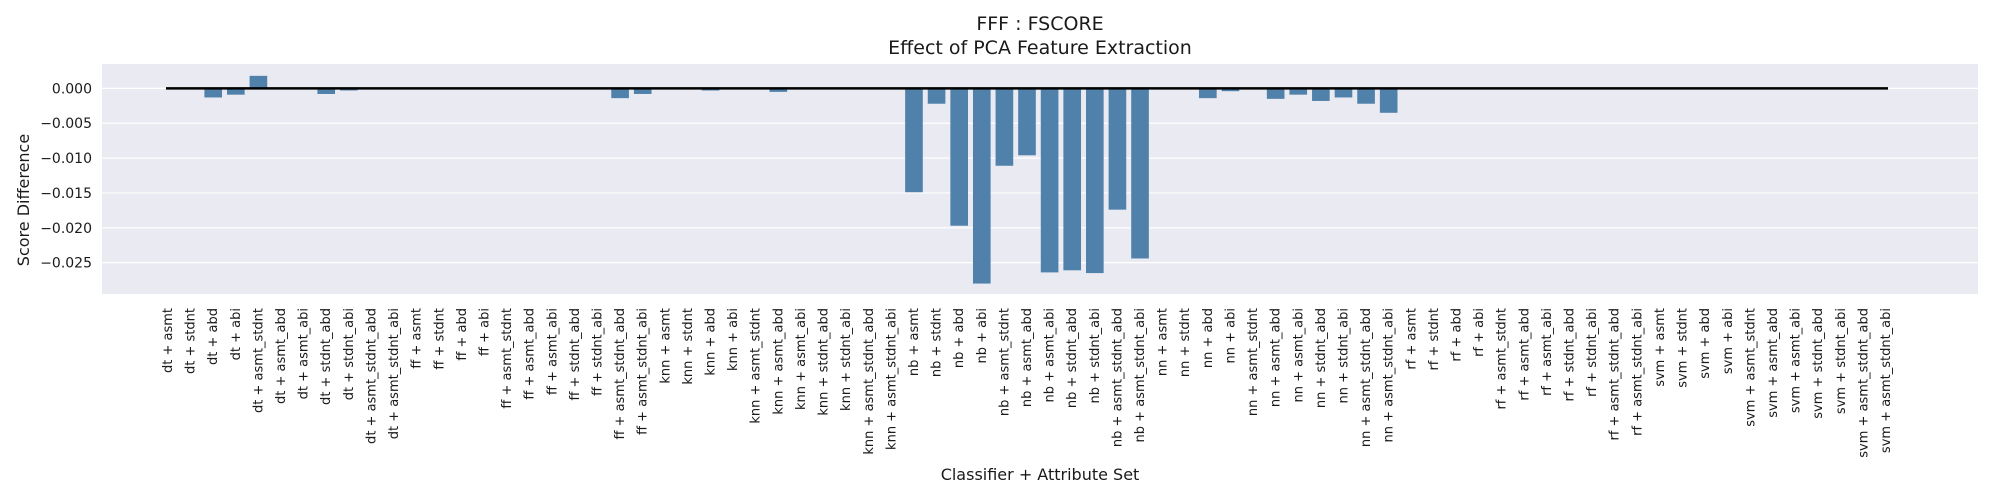  Describe the element at coordinates (1040, 474) in the screenshot. I see `x-axis-label: Classifier + Attribute Set` at that location.